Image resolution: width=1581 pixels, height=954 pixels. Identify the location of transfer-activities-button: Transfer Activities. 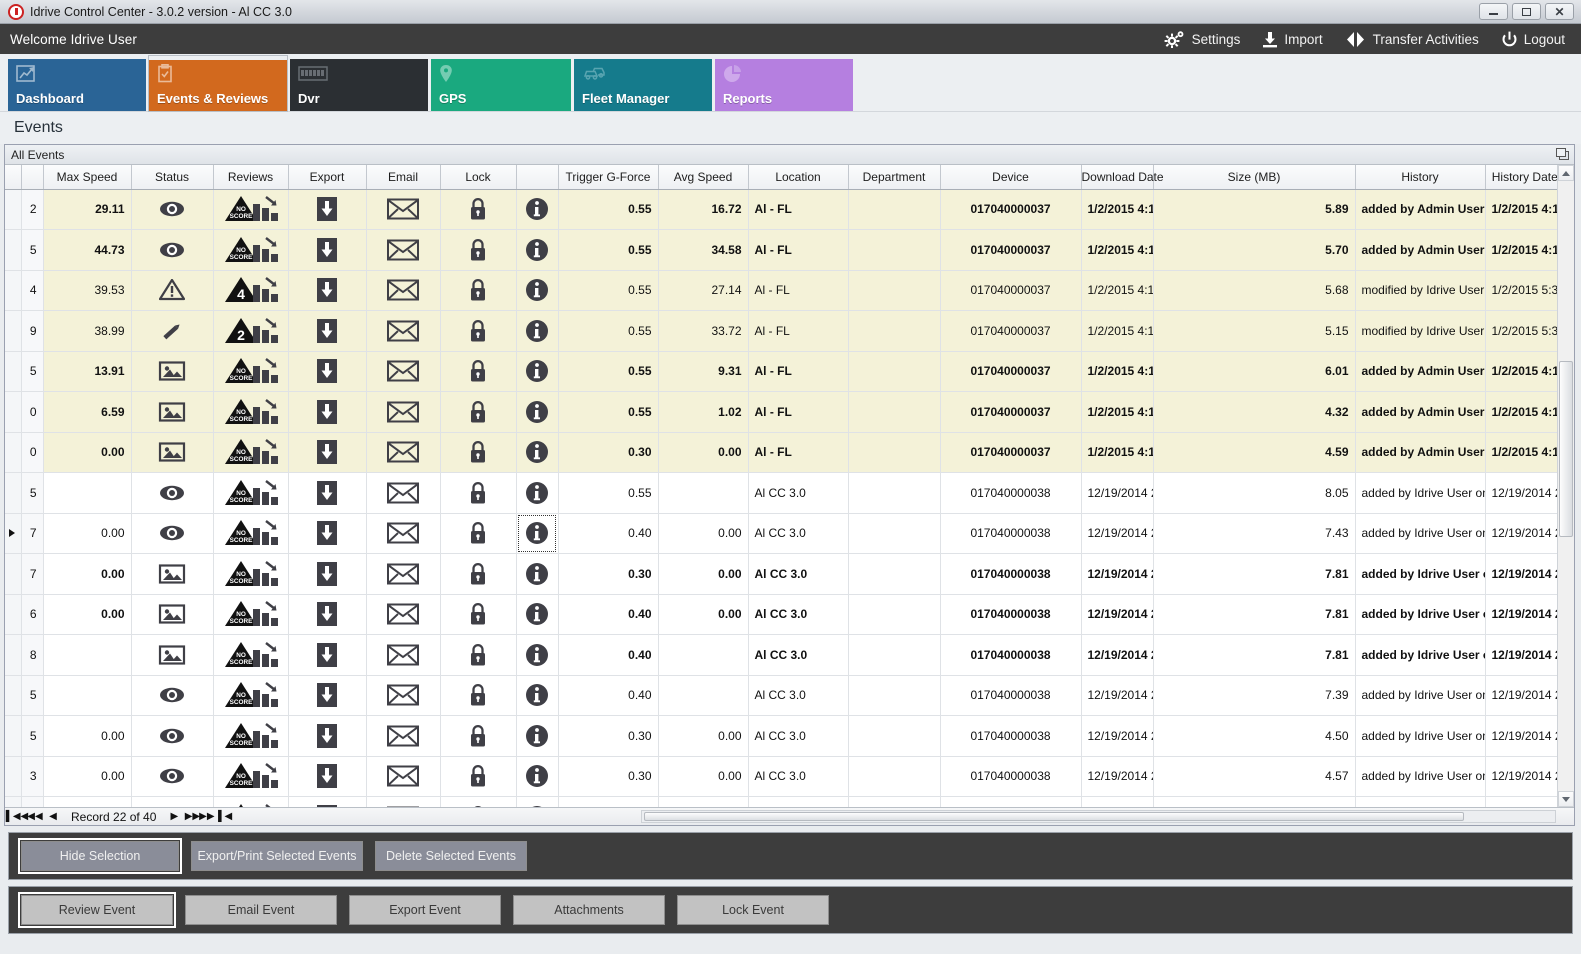
(1412, 39).